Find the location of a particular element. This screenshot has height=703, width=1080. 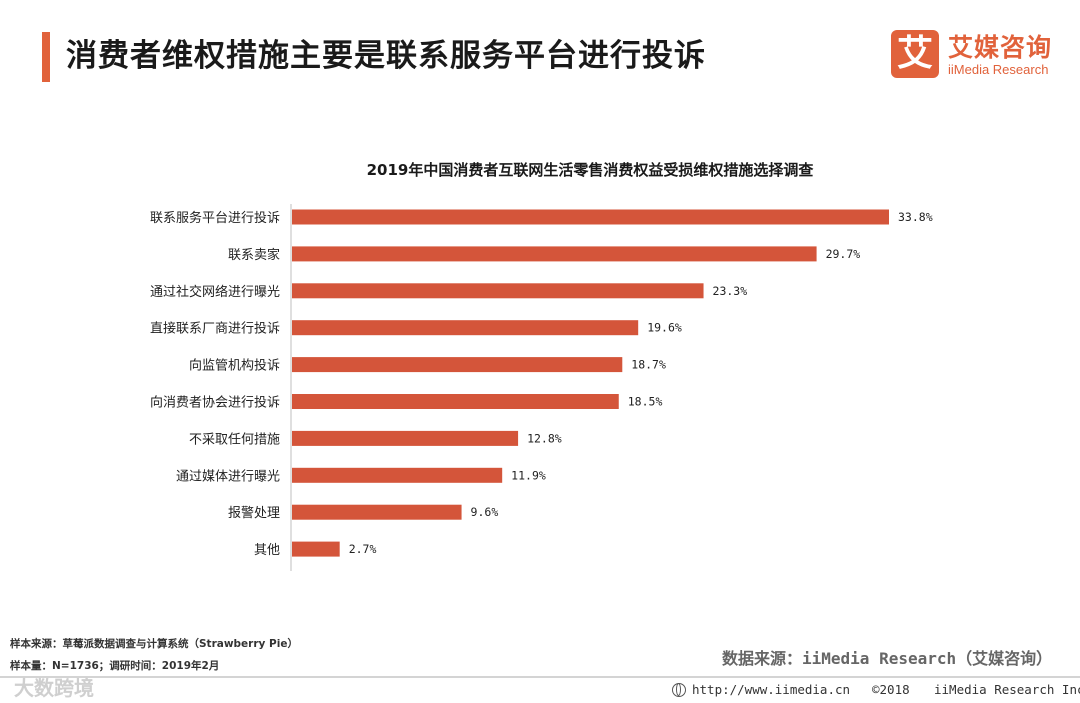

category-label: 联系卖家 is located at coordinates (254, 255).